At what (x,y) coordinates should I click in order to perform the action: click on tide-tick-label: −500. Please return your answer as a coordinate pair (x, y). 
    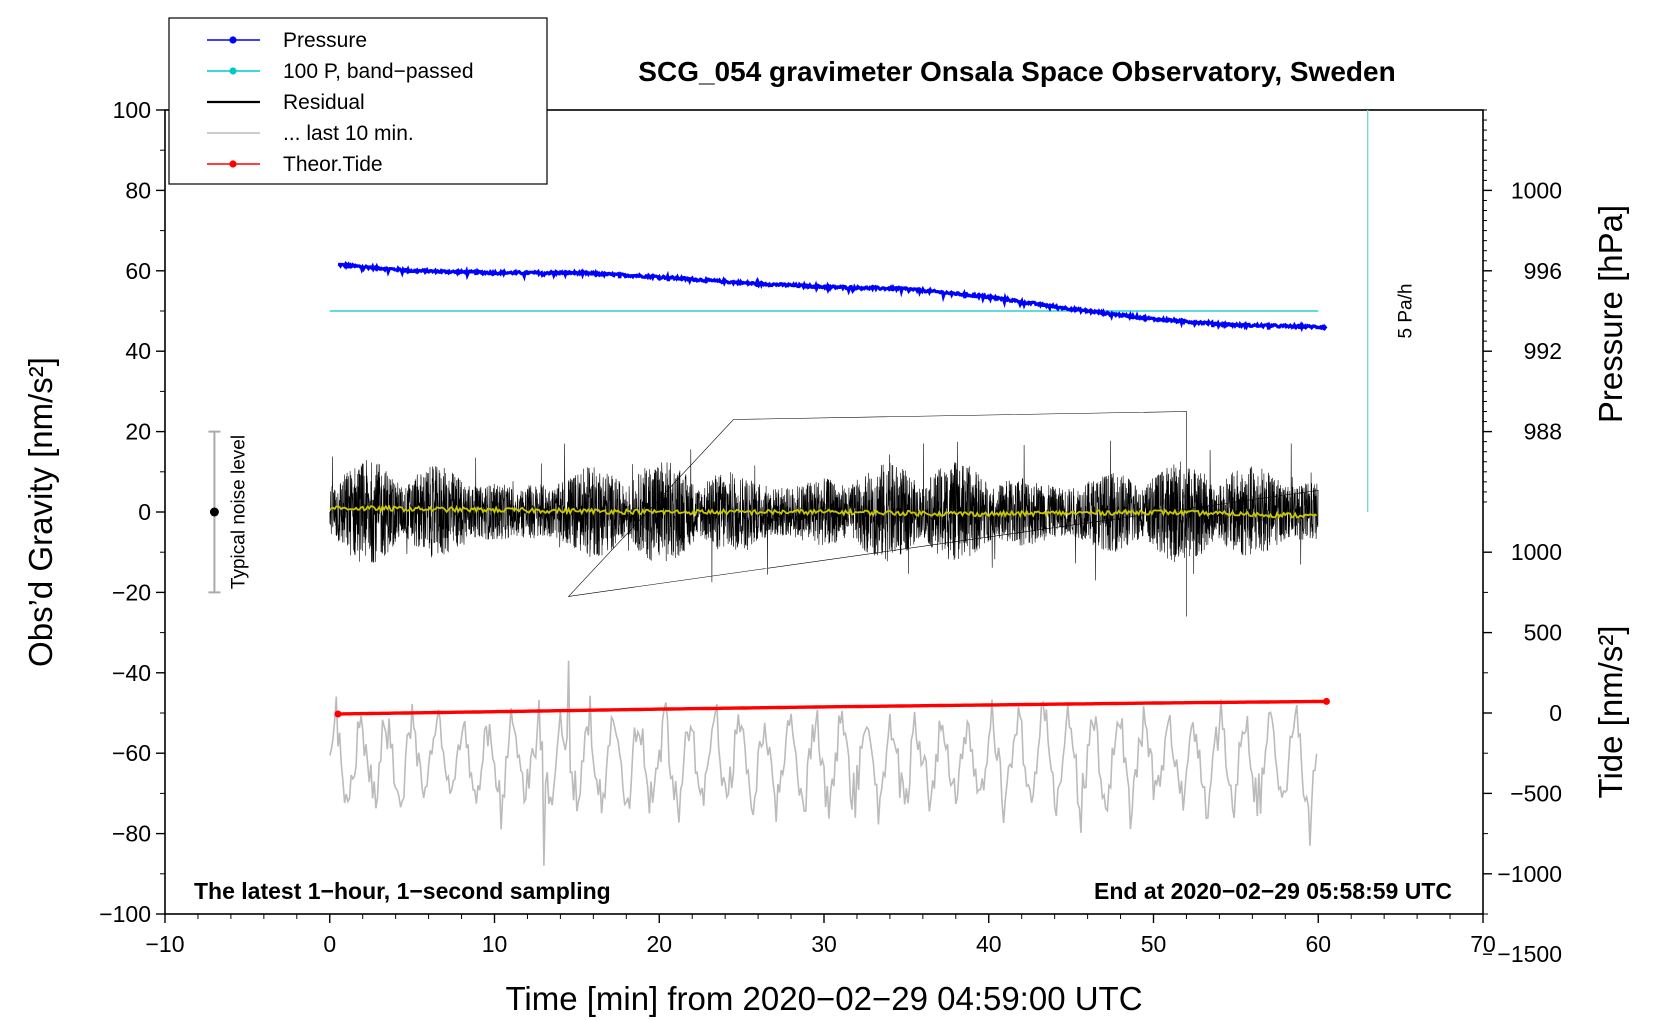
    Looking at the image, I should click on (1536, 793).